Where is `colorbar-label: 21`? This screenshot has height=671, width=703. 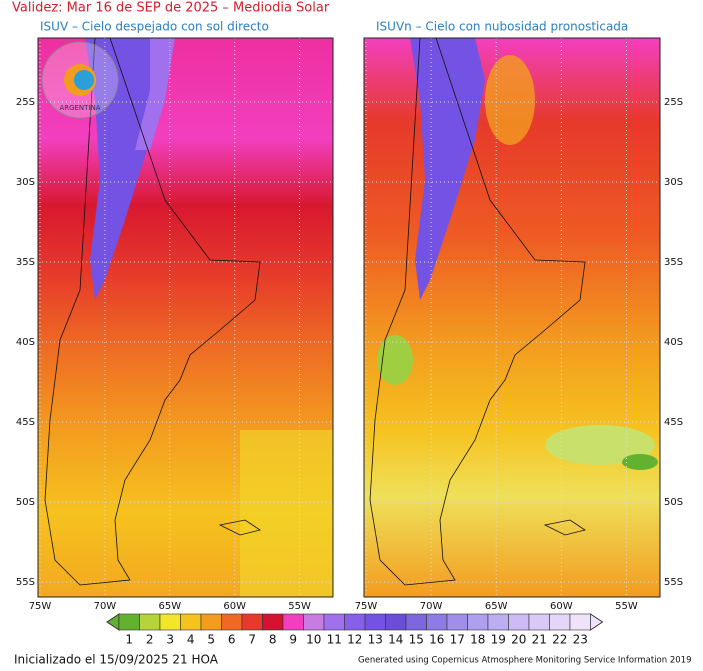 colorbar-label: 21 is located at coordinates (539, 640).